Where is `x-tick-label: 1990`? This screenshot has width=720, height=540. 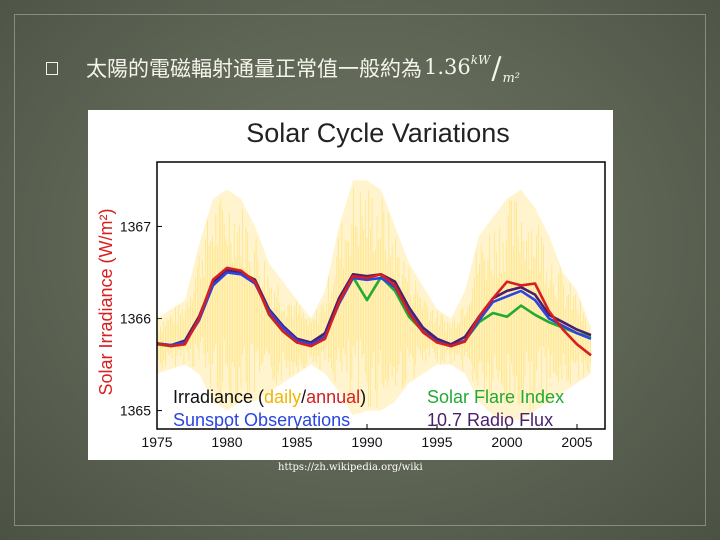 x-tick-label: 1990 is located at coordinates (366, 442).